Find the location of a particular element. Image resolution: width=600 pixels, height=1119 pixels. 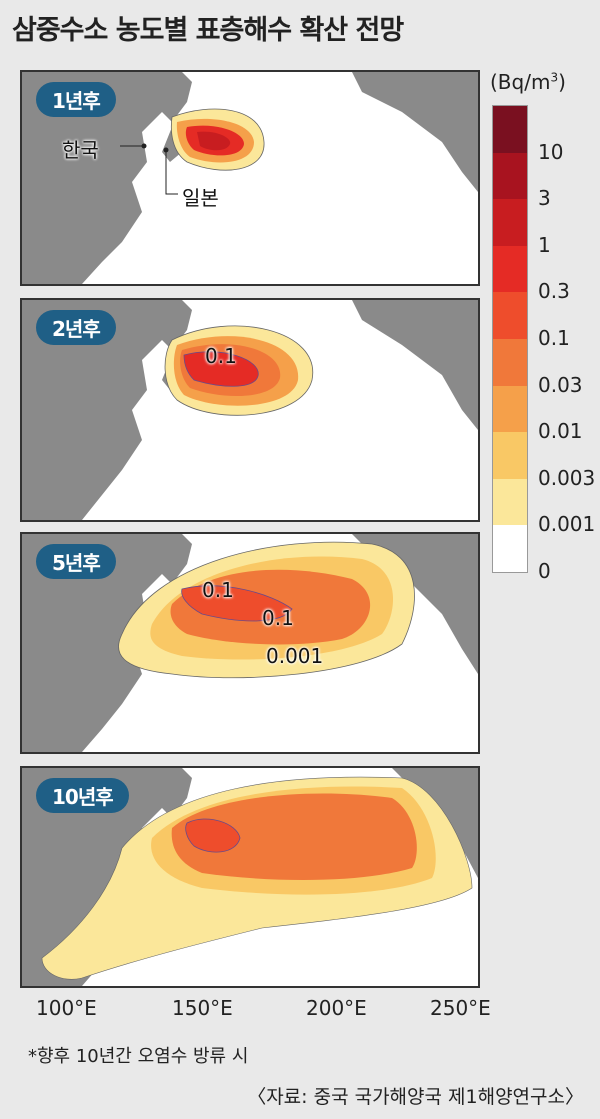

legend-tick-label: 3 is located at coordinates (544, 198).